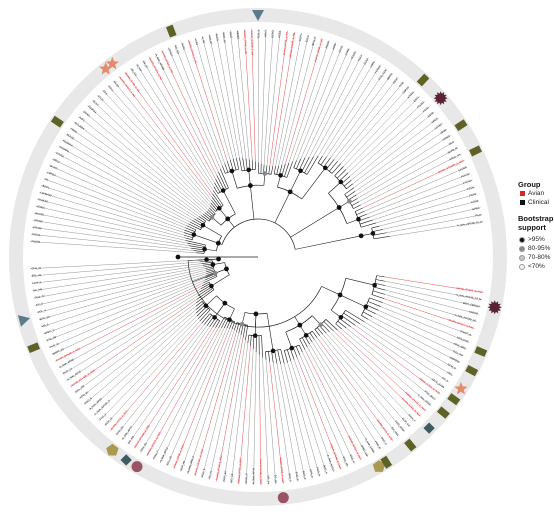 This screenshot has height=516, width=554. I want to click on tip-label: FCO_2018, so click(400, 425).